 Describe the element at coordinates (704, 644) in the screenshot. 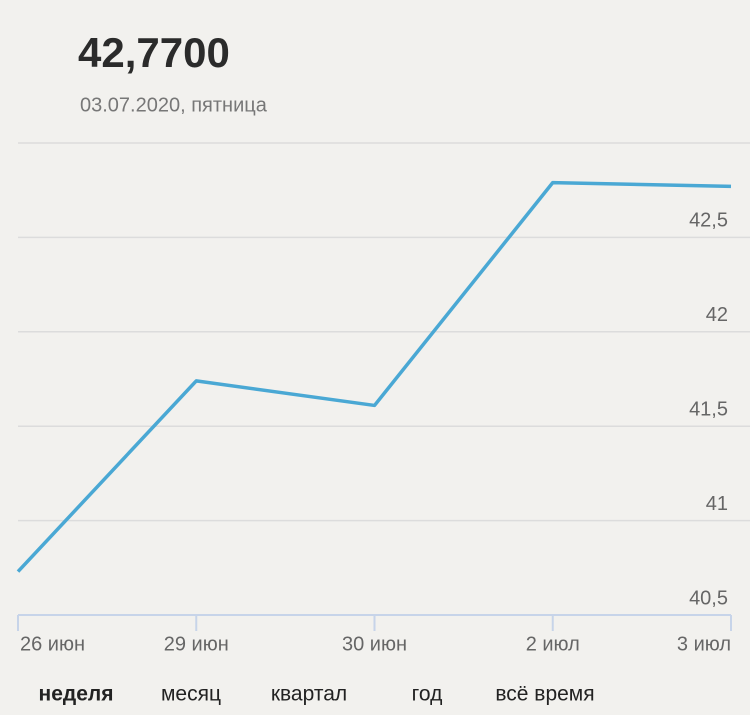

I see `x-tick-label: 3 июл` at that location.